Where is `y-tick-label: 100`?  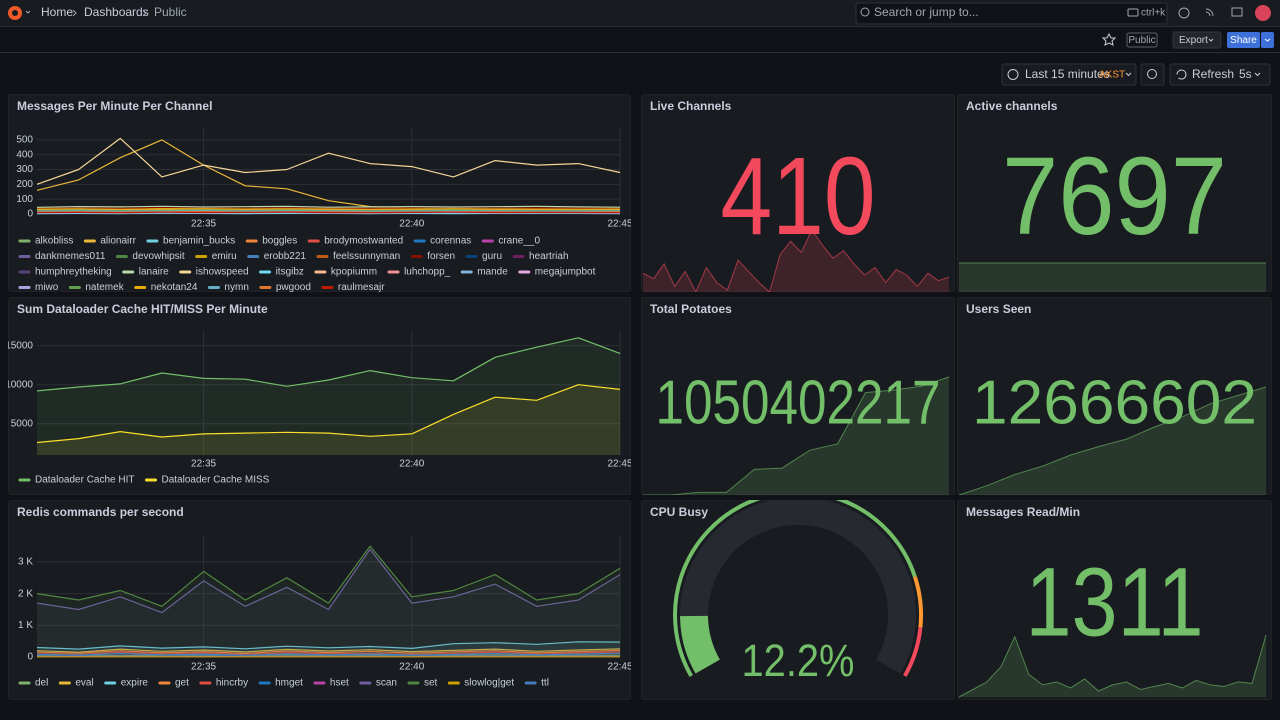 y-tick-label: 100 is located at coordinates (24, 199).